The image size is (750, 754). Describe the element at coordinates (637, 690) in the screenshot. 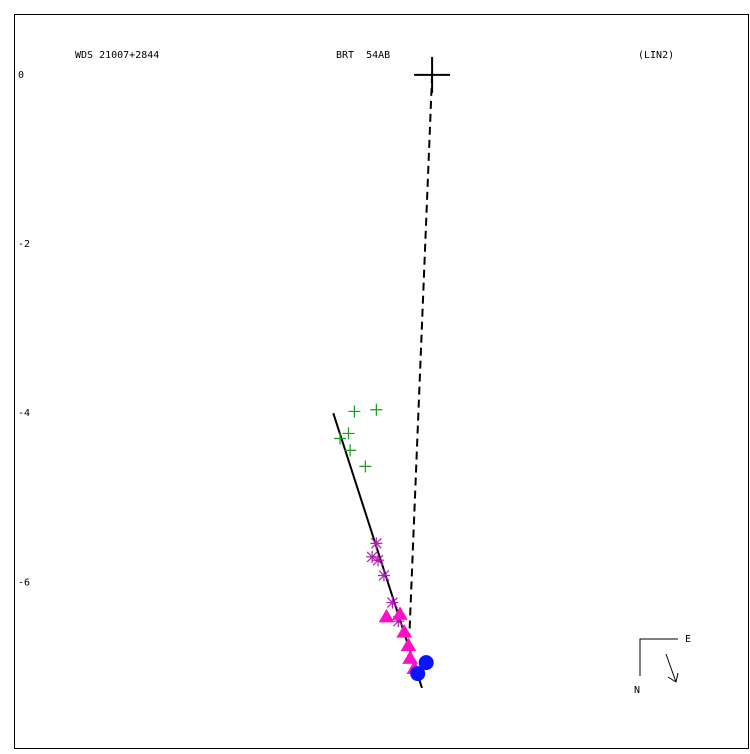

I see `compass-north: N` at that location.